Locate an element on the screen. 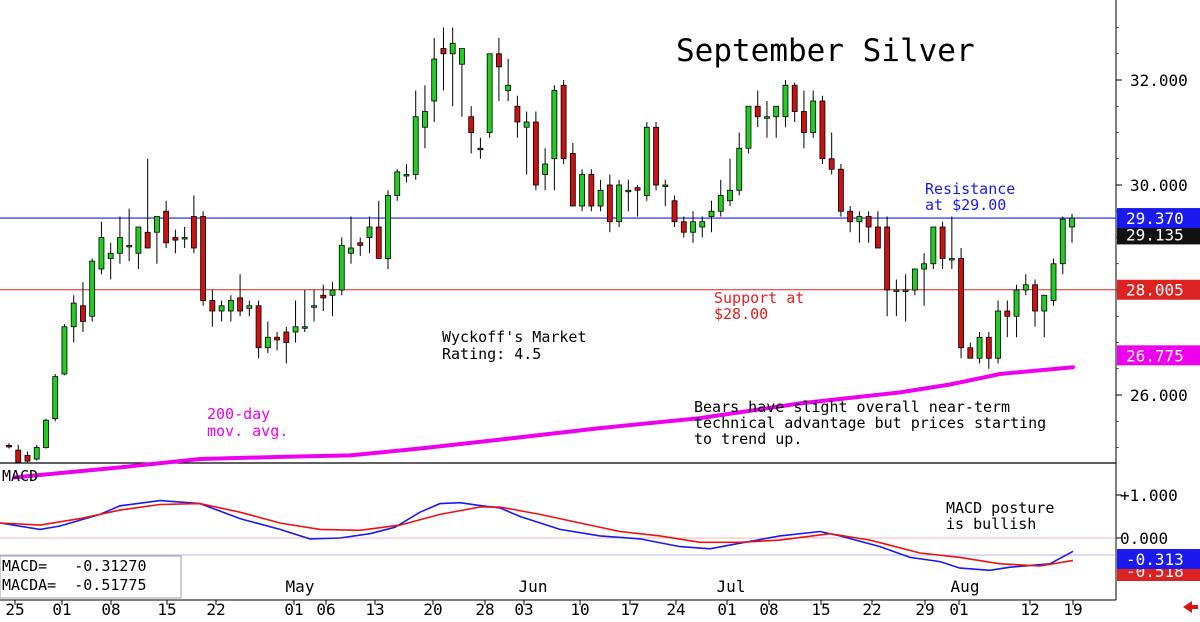 This screenshot has height=622, width=1200. x-tick-label: 19 is located at coordinates (1072, 609).